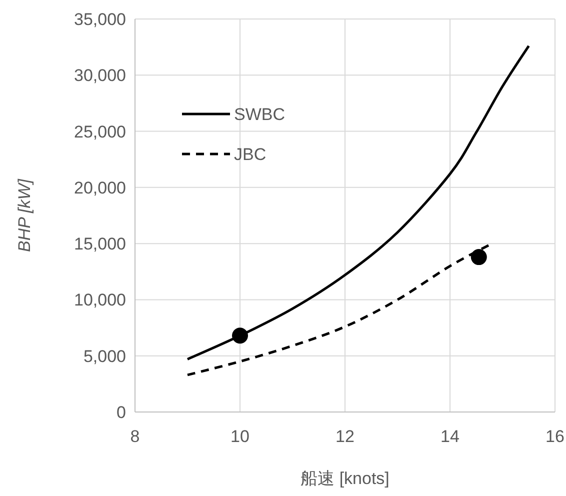 The image size is (566, 496). What do you see at coordinates (450, 436) in the screenshot?
I see `x-tick-label: 14` at bounding box center [450, 436].